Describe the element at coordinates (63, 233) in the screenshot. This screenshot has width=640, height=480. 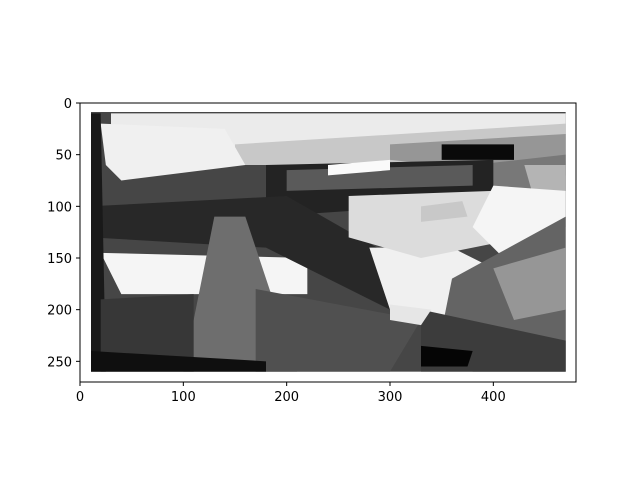
I see `y-axis-ticks: 0 50 100 150 200 250` at that location.